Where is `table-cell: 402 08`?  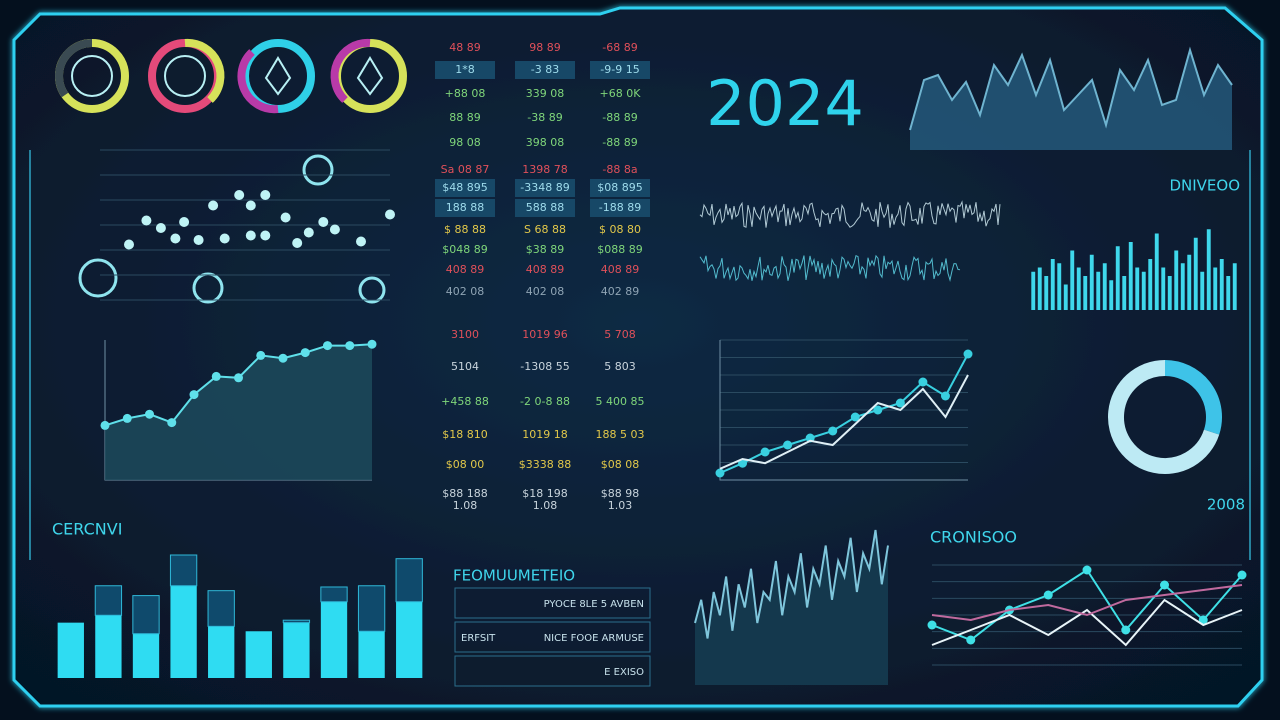 table-cell: 402 08 is located at coordinates (465, 291).